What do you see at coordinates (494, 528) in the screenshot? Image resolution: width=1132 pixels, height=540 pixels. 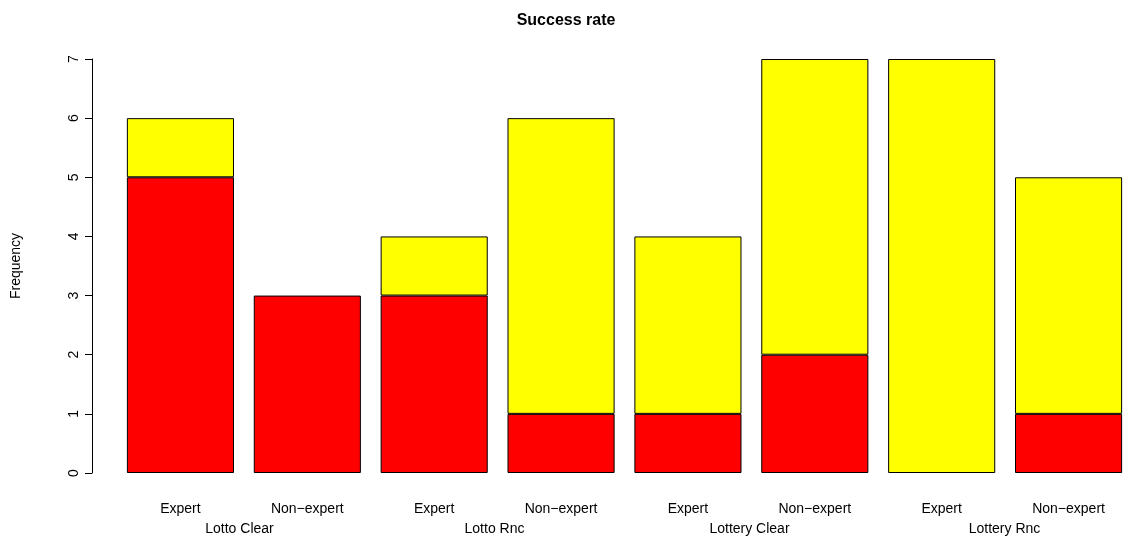 I see `text: Lotto Rnc` at bounding box center [494, 528].